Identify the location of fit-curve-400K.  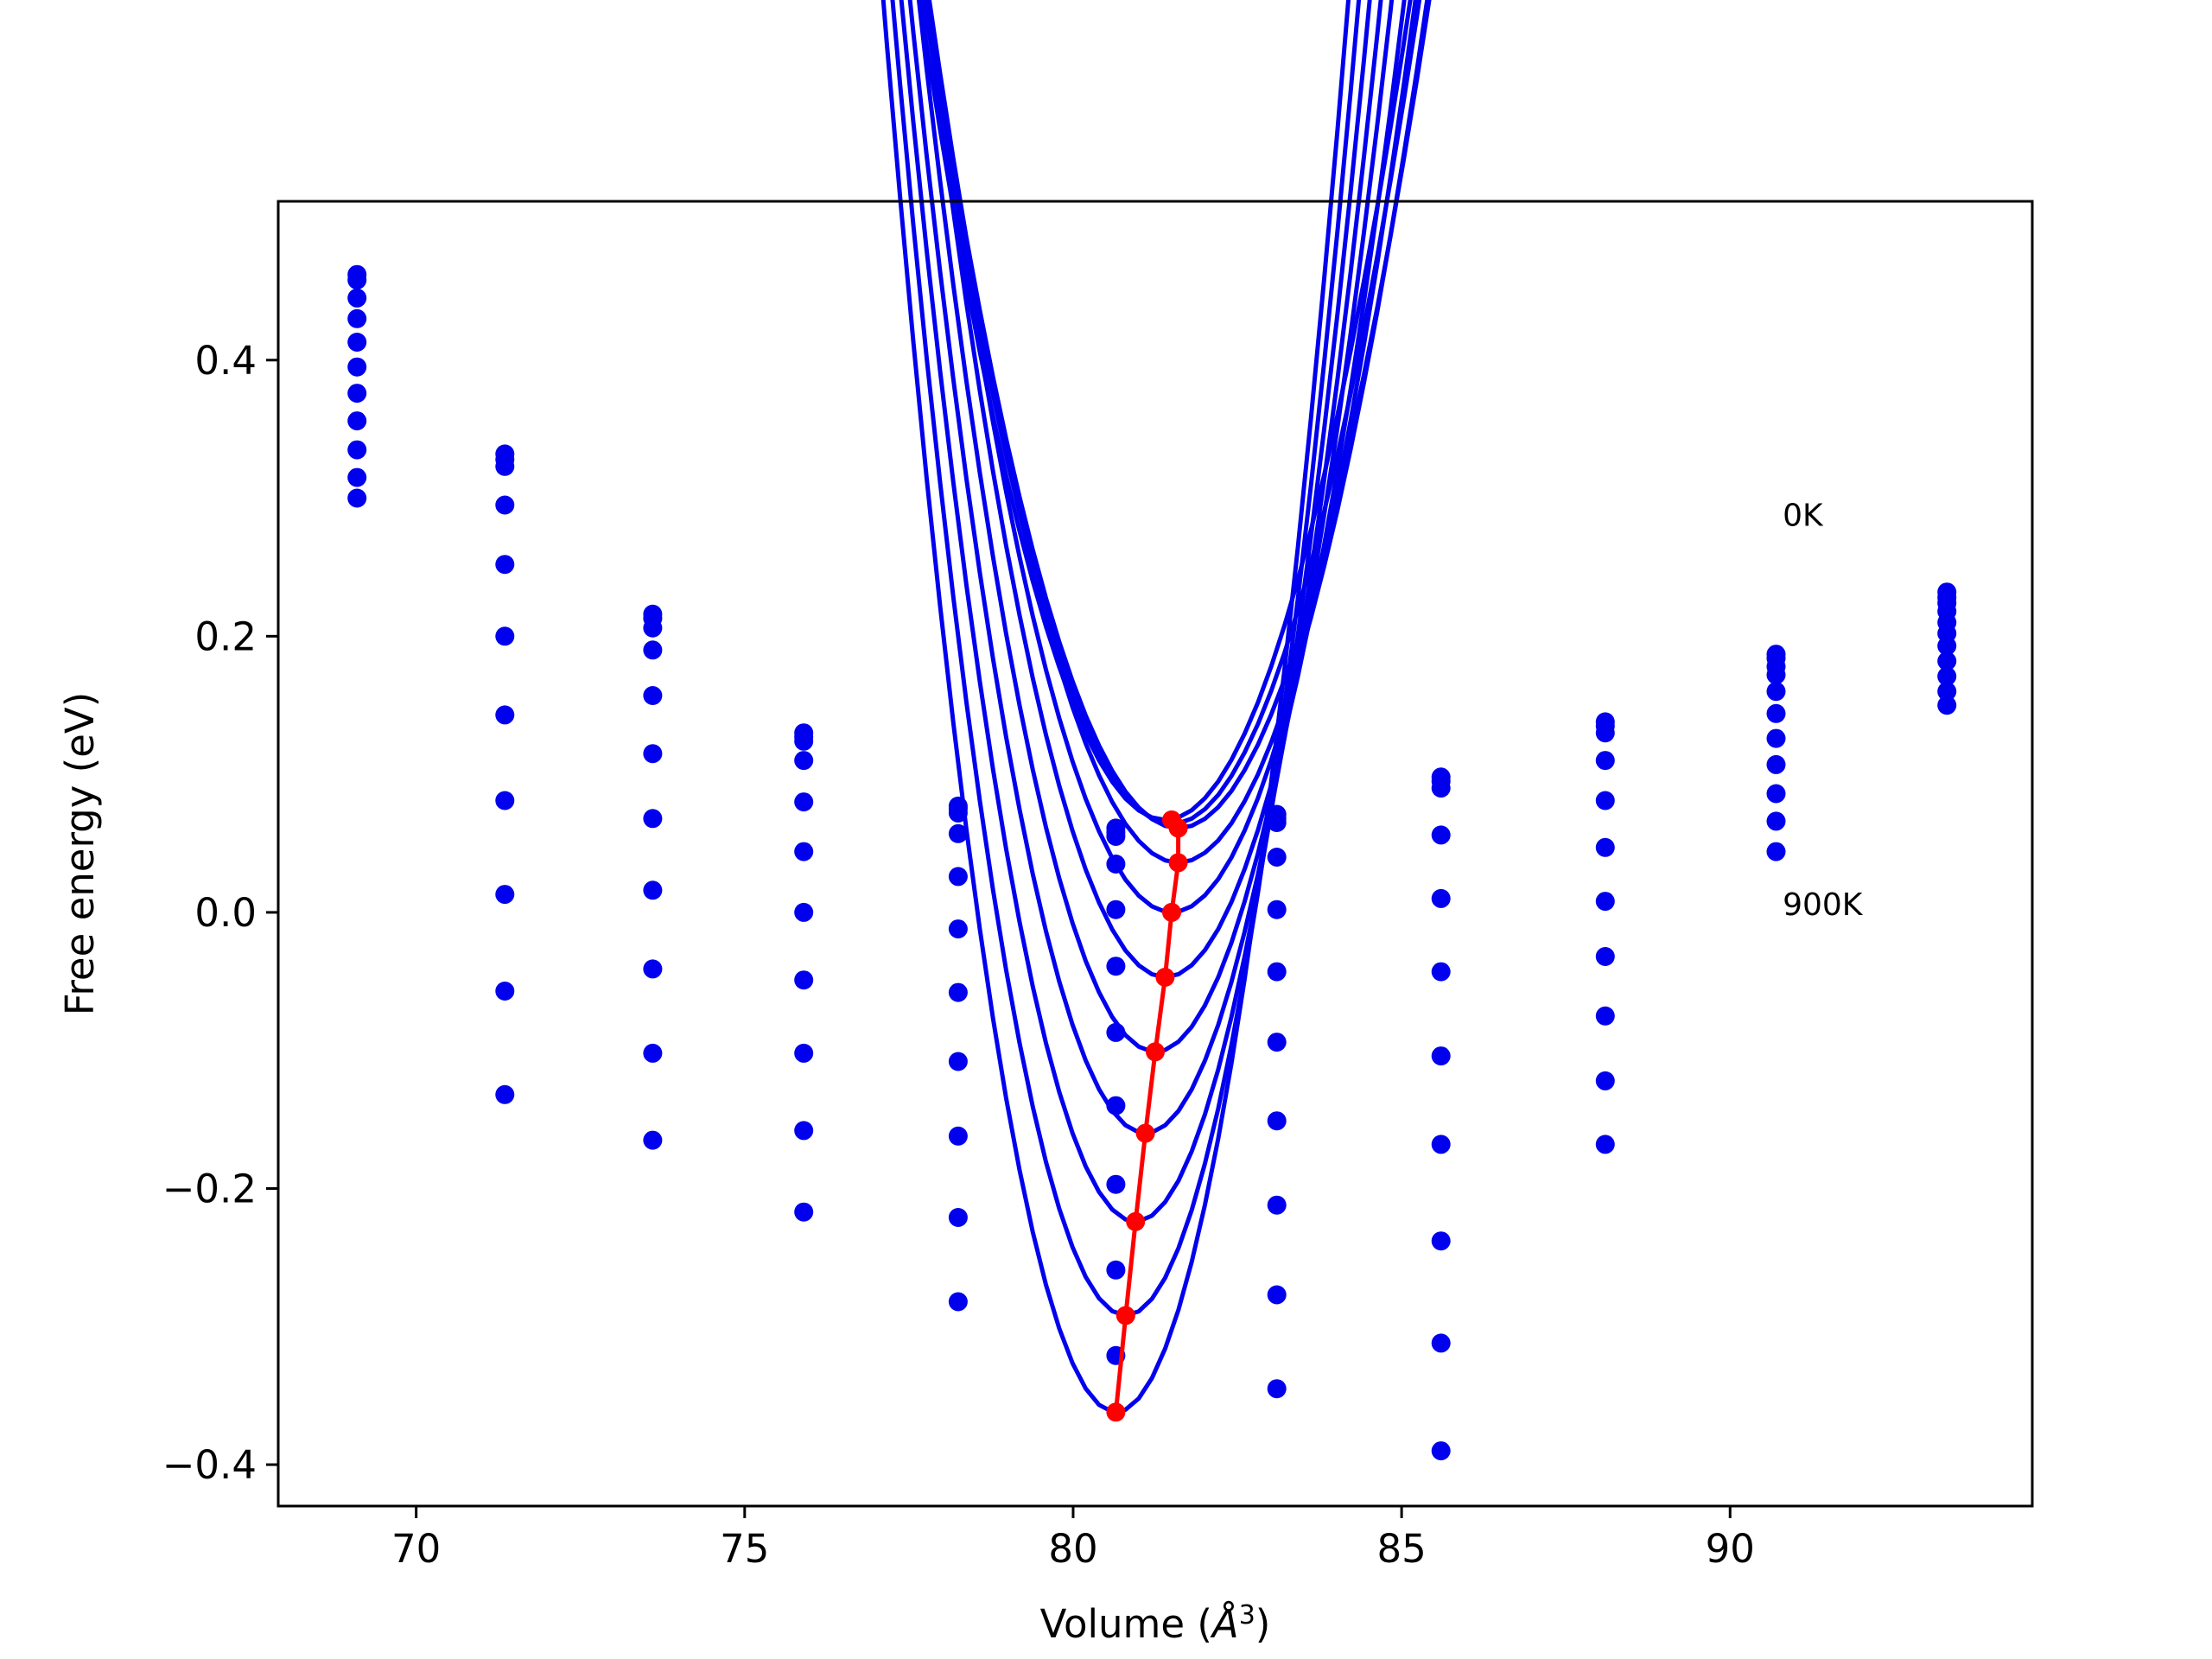
(1171, 457).